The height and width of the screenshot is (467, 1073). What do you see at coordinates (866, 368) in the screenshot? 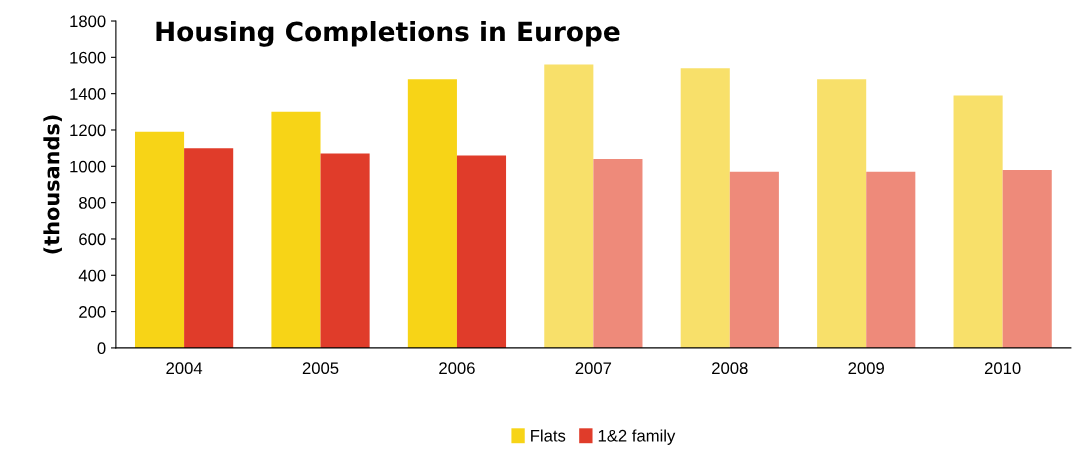
I see `x-tick-label: 2009` at bounding box center [866, 368].